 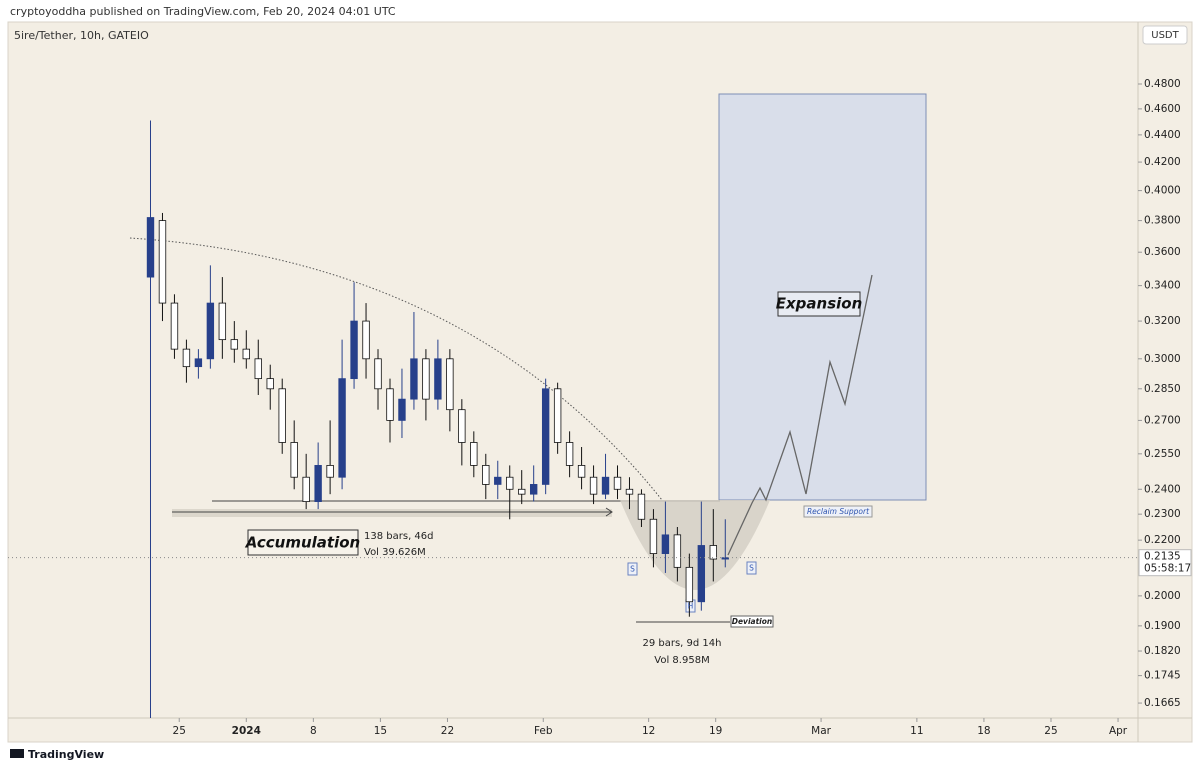 What do you see at coordinates (1162, 626) in the screenshot?
I see `y-tick-label: 0.1900` at bounding box center [1162, 626].